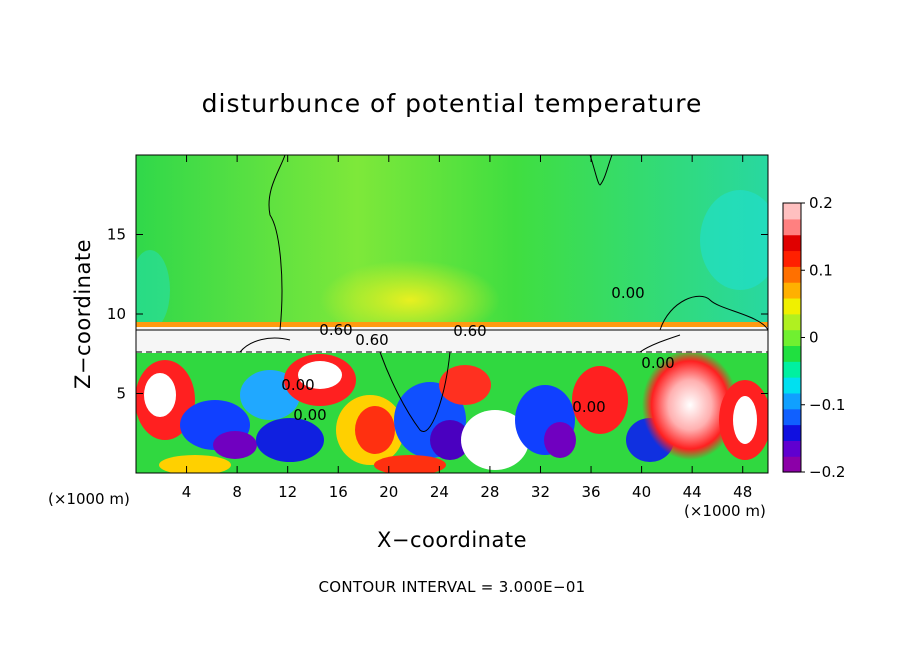 The image size is (904, 654). I want to click on convective-cells, so click(452, 411).